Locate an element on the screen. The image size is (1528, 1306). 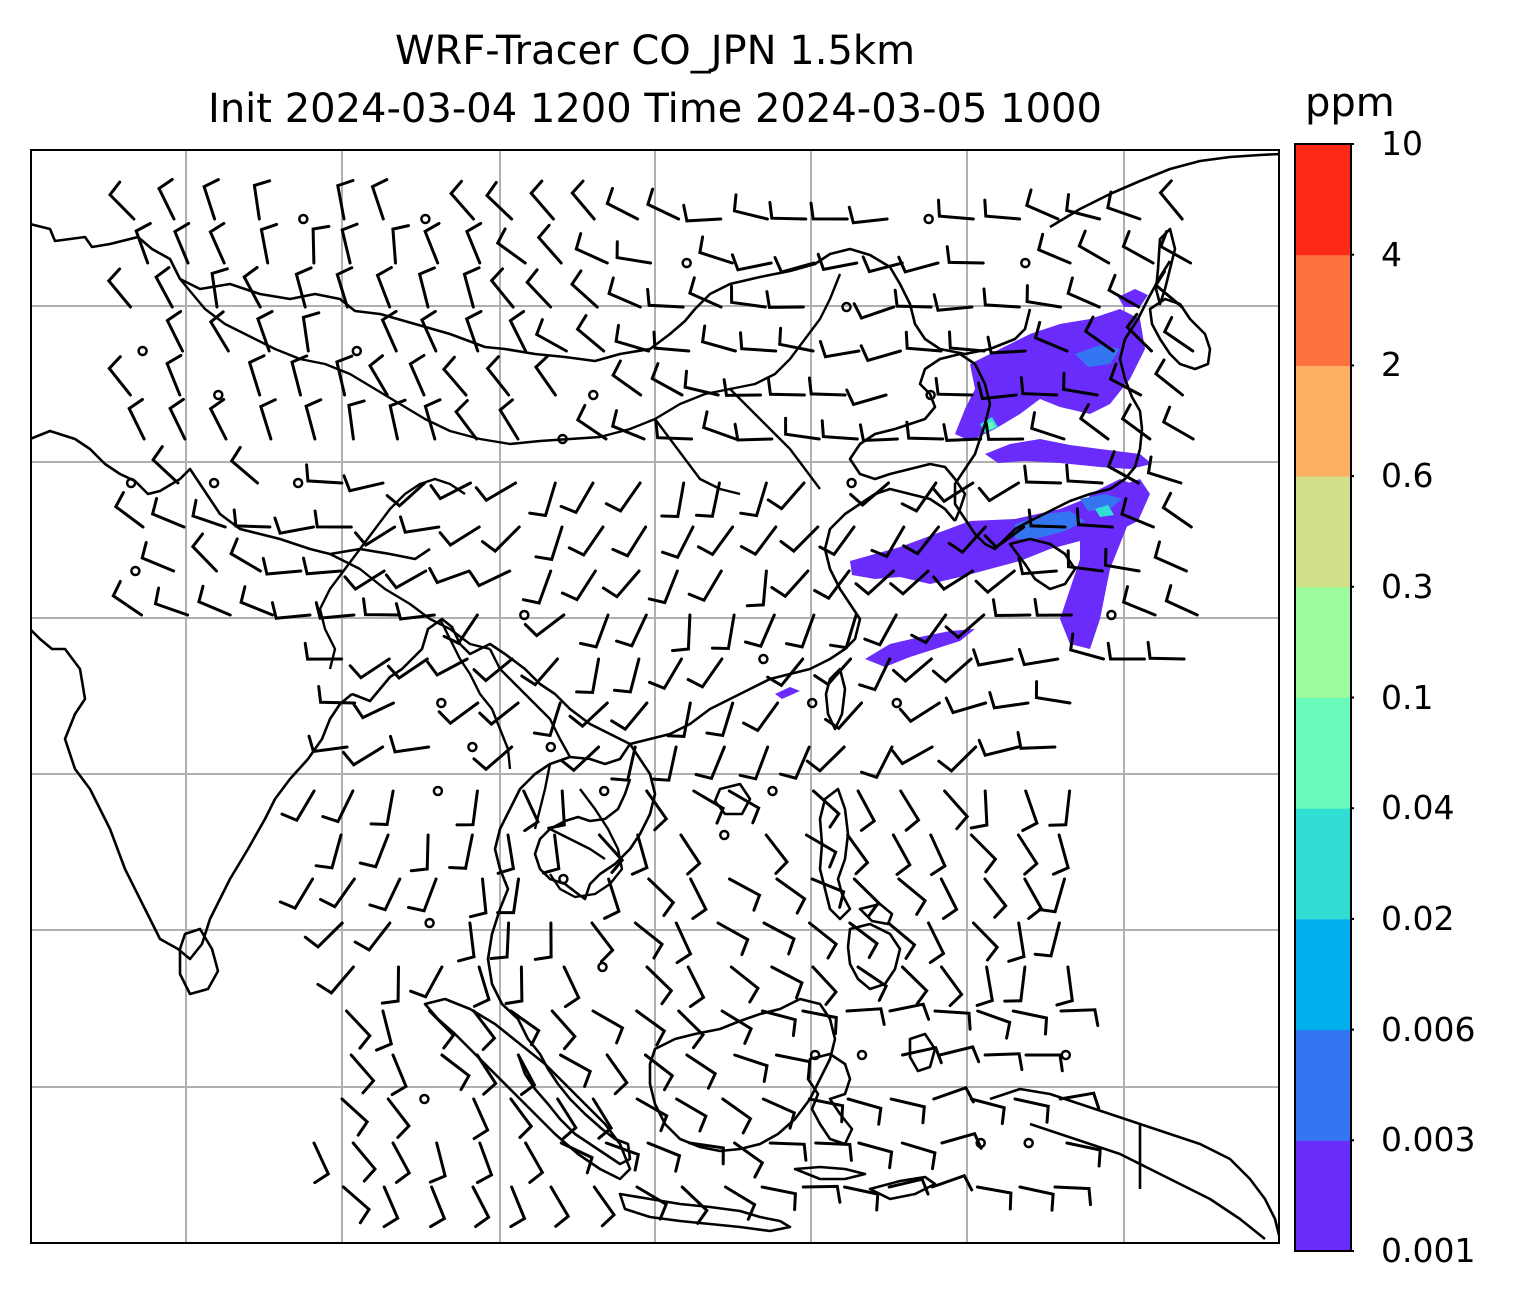
coastline-philippines-luzon is located at coordinates (835, 854).